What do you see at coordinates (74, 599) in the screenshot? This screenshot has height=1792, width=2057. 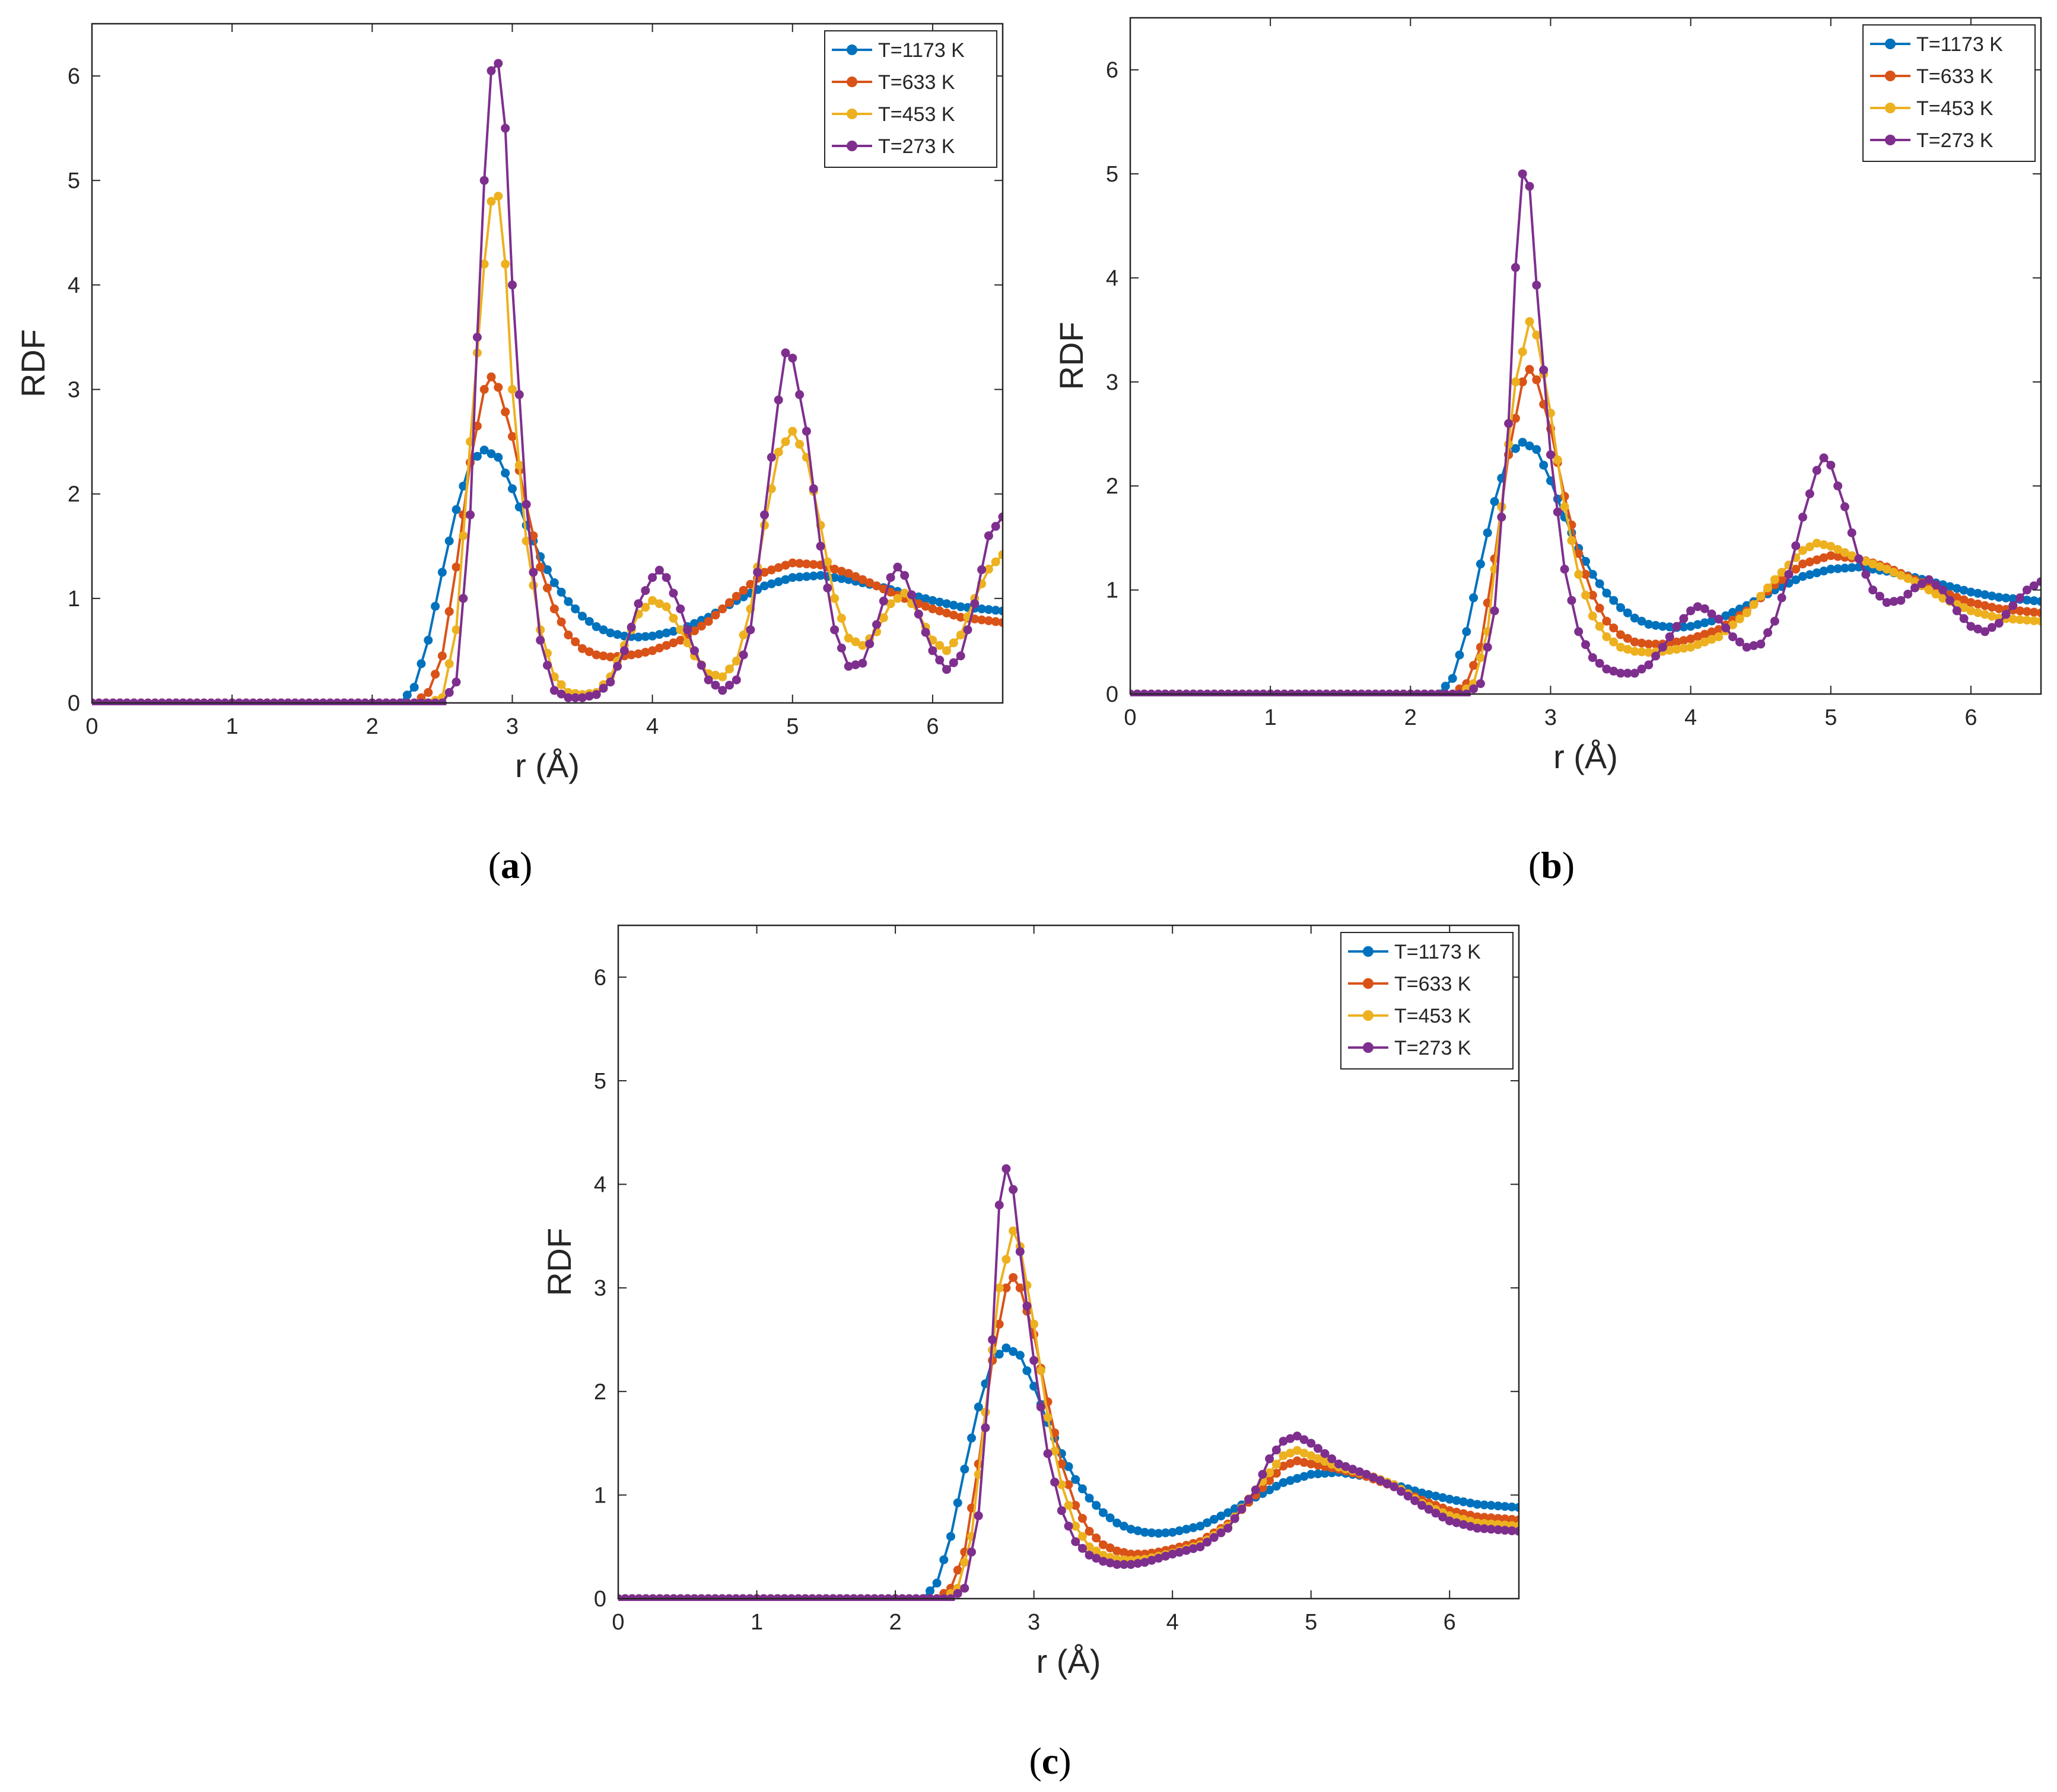 I see `y-tick-label: 1` at bounding box center [74, 599].